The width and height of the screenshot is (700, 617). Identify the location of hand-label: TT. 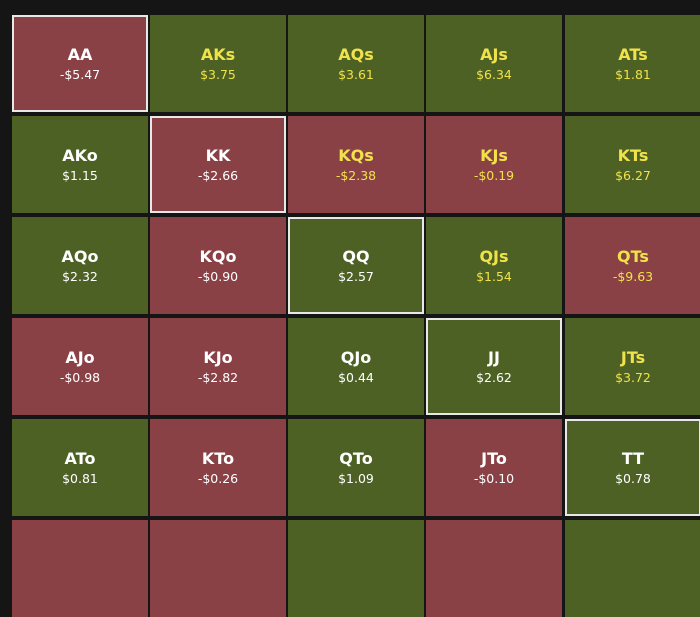
(633, 458).